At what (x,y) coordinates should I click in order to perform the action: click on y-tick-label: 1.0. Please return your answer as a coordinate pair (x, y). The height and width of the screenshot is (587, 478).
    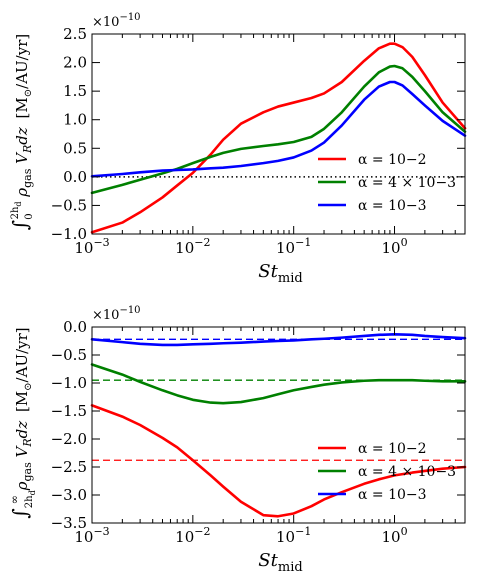
    Looking at the image, I should click on (75, 120).